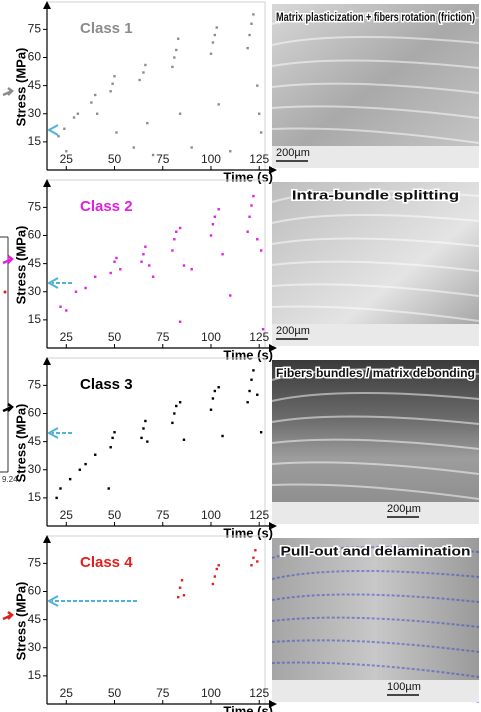  I want to click on x-tick-label: 50, so click(115, 693).